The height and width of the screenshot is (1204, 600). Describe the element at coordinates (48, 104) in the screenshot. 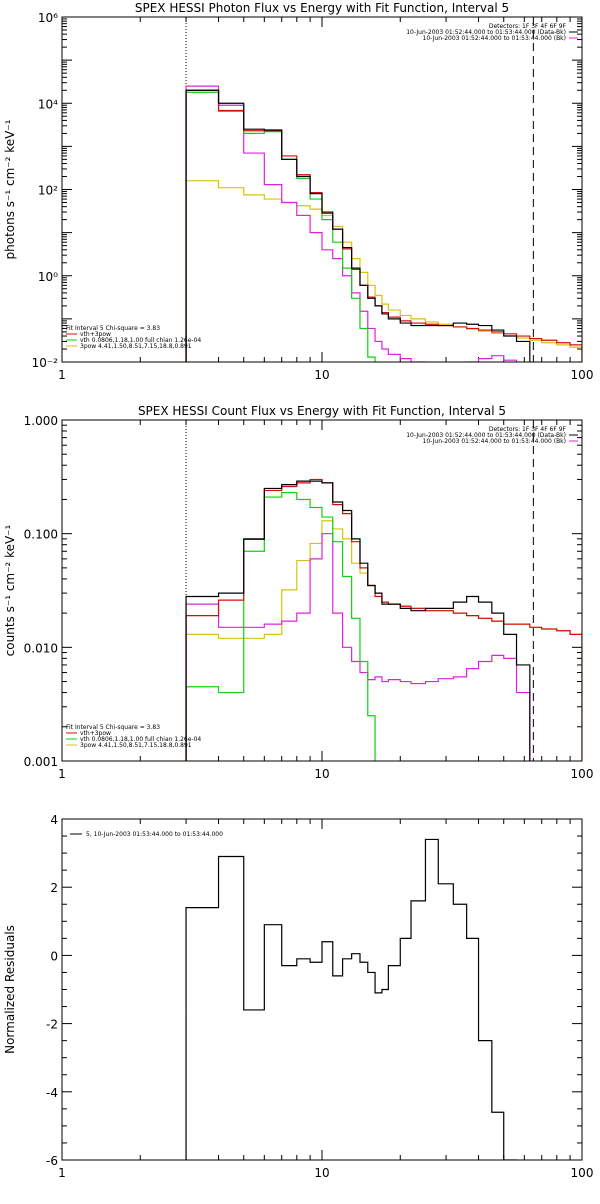

I see `y-tick-label: 10⁴` at that location.